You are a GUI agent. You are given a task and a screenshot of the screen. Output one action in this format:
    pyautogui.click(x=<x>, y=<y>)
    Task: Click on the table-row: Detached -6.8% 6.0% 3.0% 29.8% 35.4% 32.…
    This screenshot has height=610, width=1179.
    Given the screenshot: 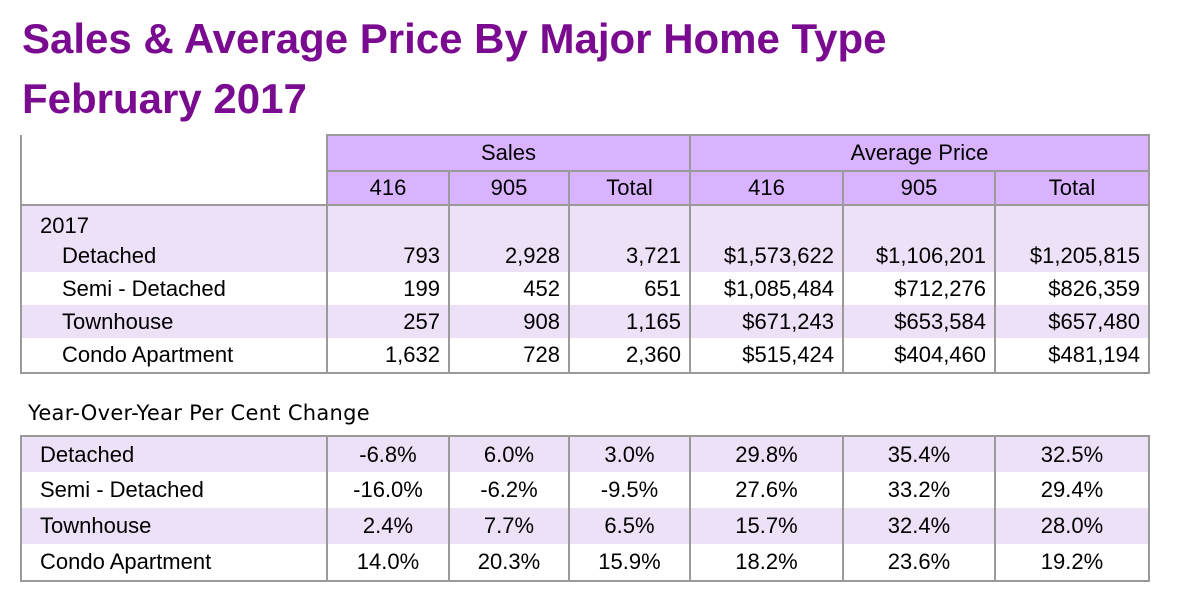 What is the action you would take?
    pyautogui.click(x=585, y=454)
    